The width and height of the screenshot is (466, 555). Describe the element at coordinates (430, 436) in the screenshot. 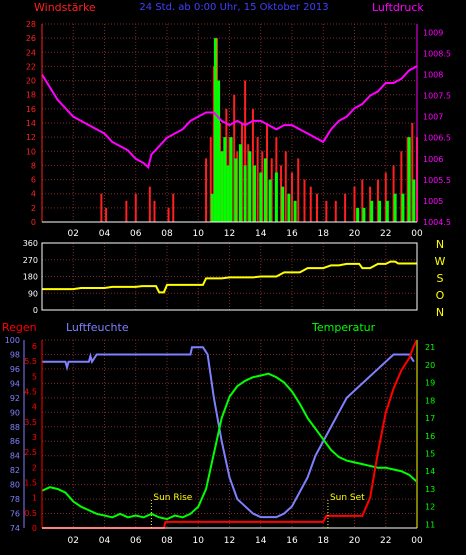

I see `temperature-tick-label: 16` at that location.